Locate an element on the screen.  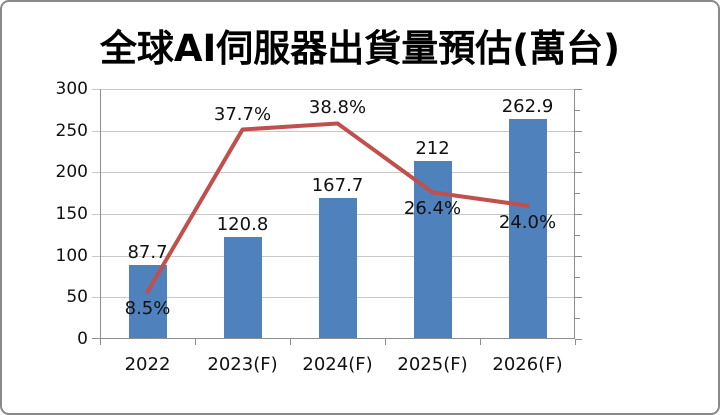
x-axis-label: 2023(F) is located at coordinates (242, 364).